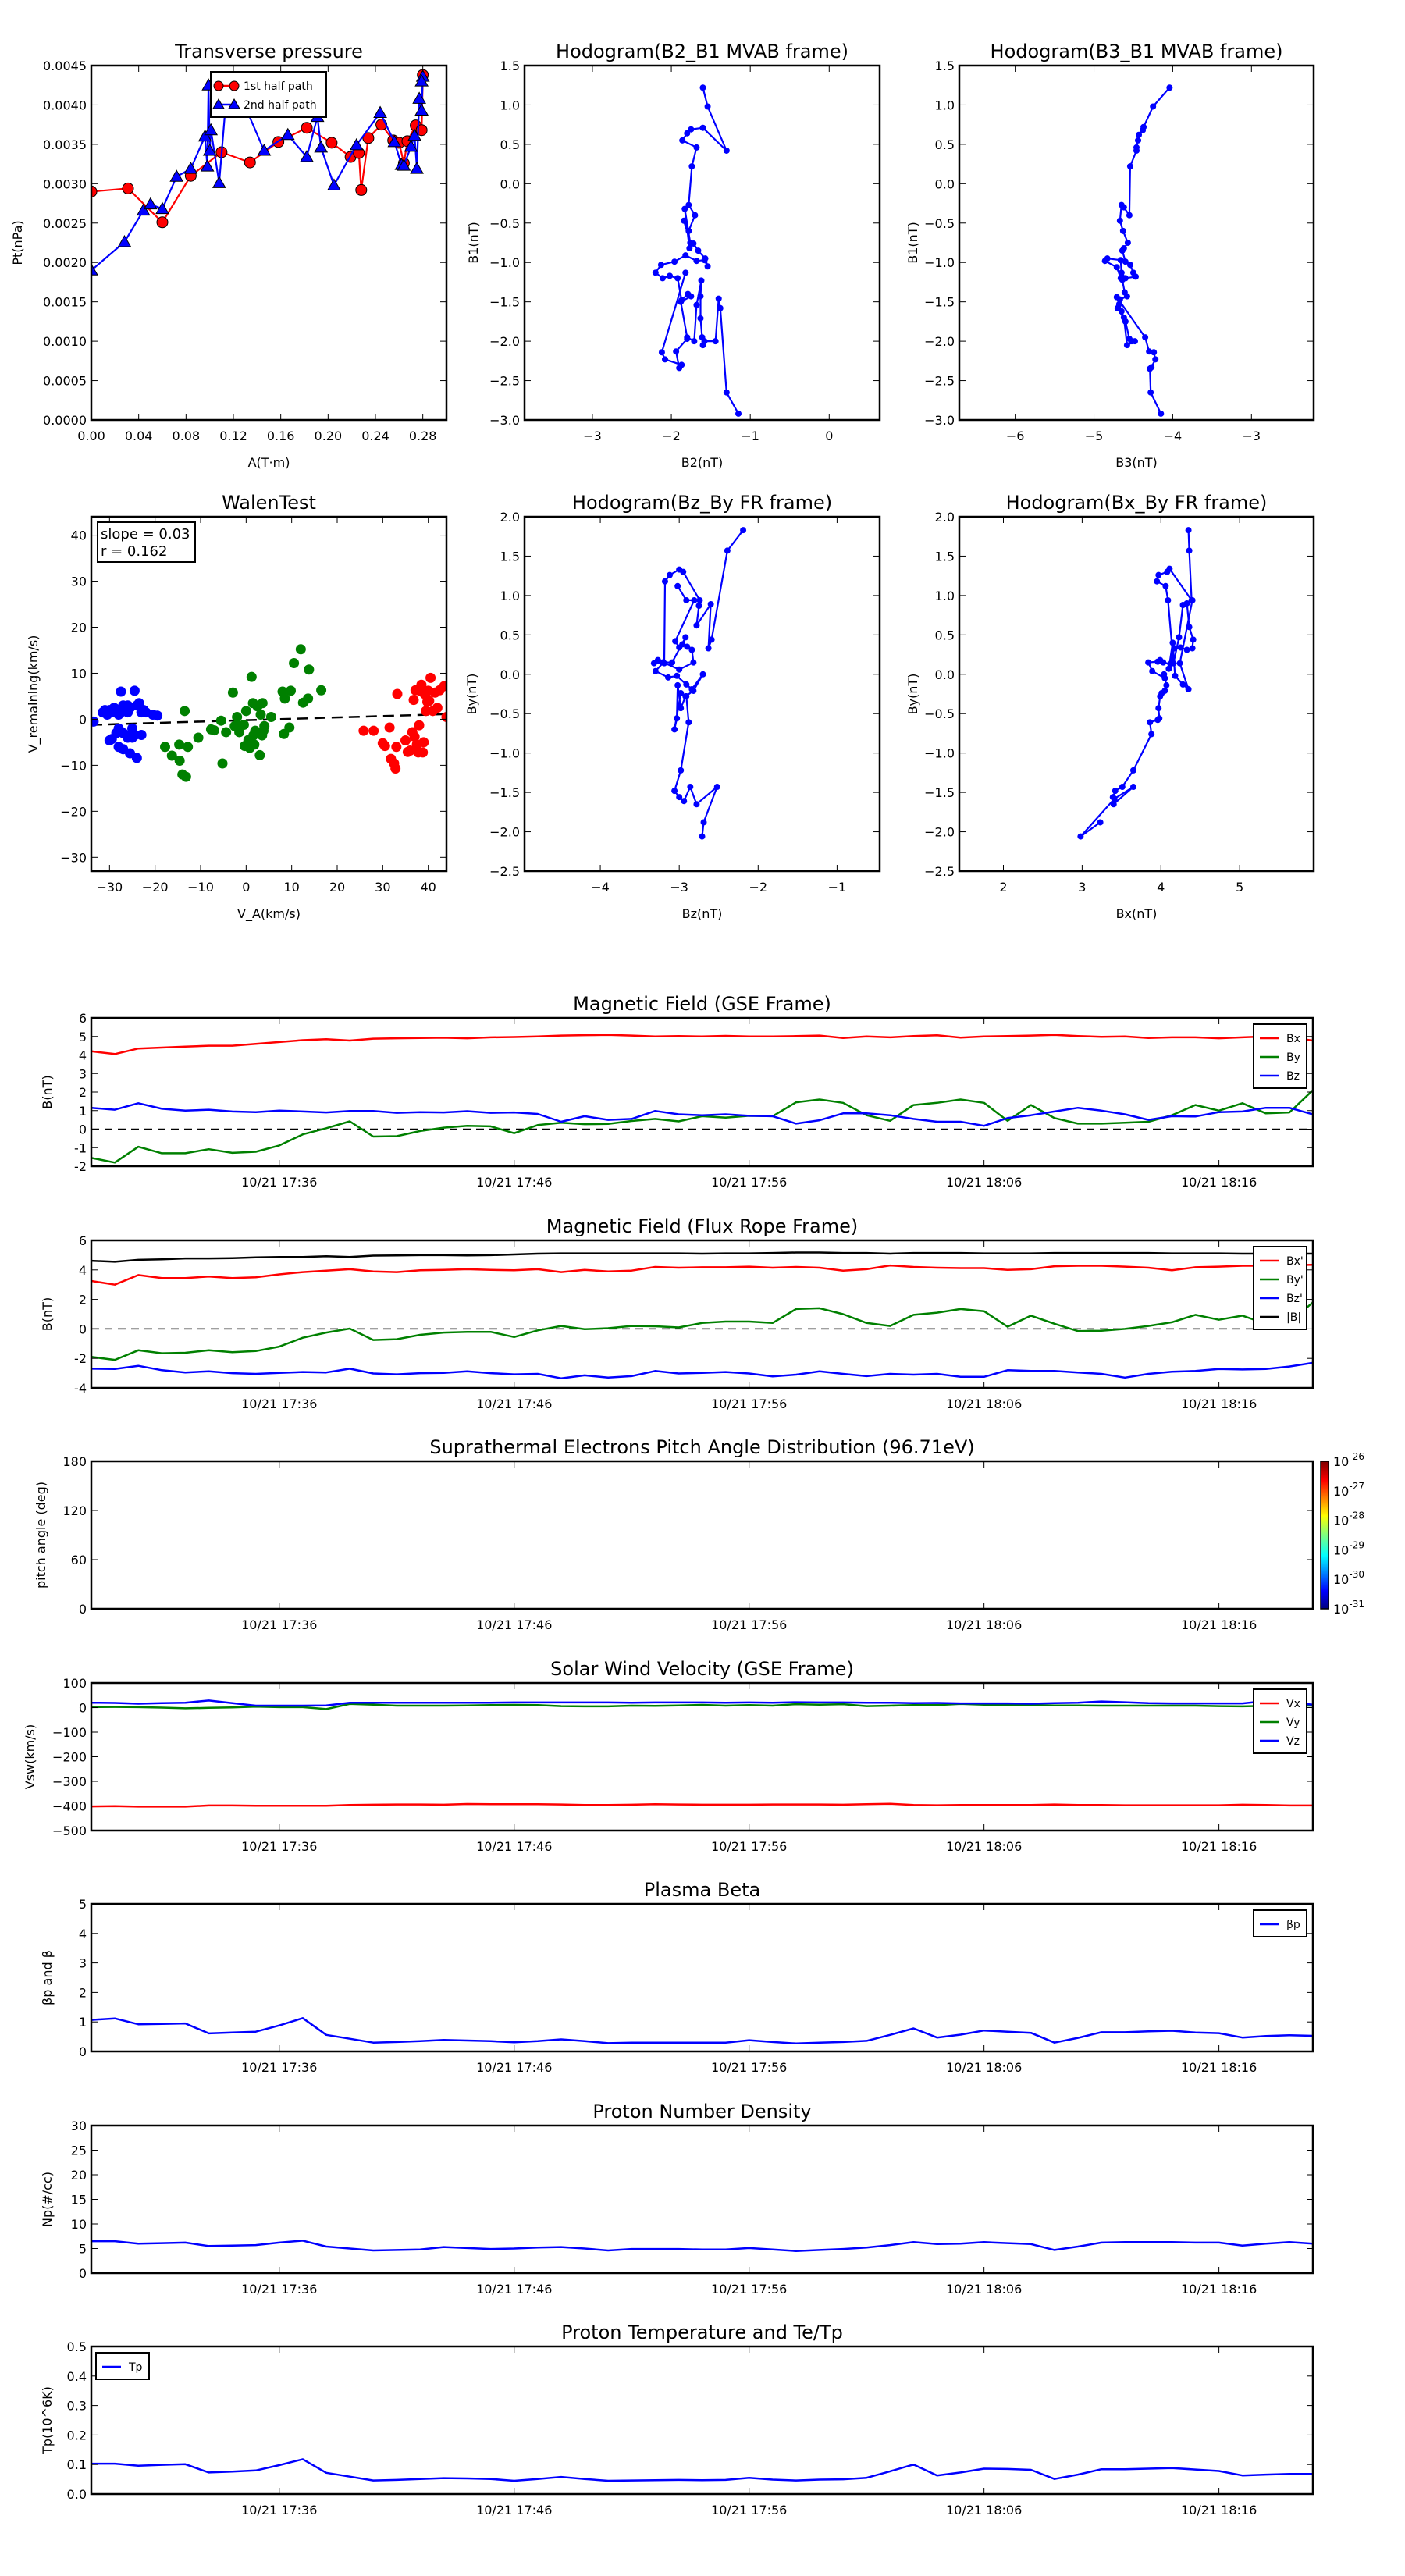  What do you see at coordinates (1293, 1723) in the screenshot?
I see `legend-label: Vy` at bounding box center [1293, 1723].